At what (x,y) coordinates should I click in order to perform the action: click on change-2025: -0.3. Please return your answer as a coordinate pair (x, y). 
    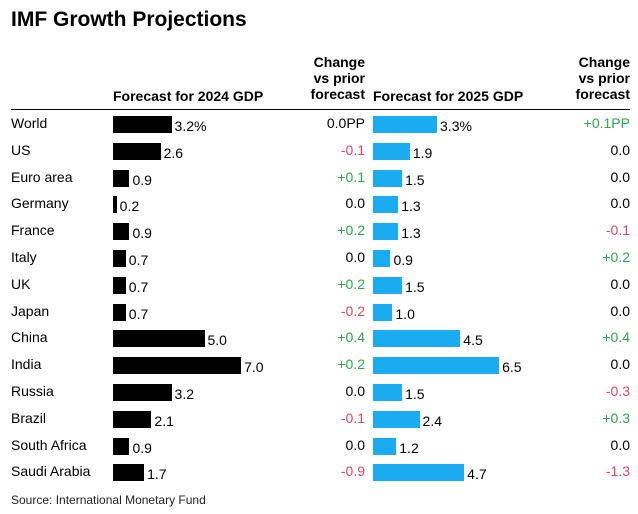
    Looking at the image, I should click on (617, 390).